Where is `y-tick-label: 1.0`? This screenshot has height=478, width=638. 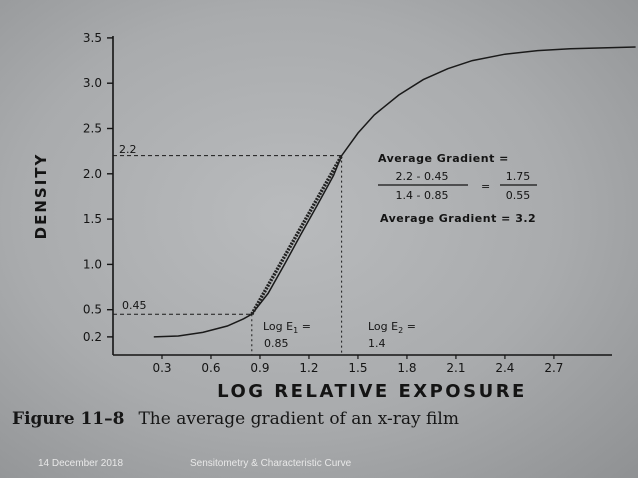
y-tick-label: 1.0 is located at coordinates (92, 264).